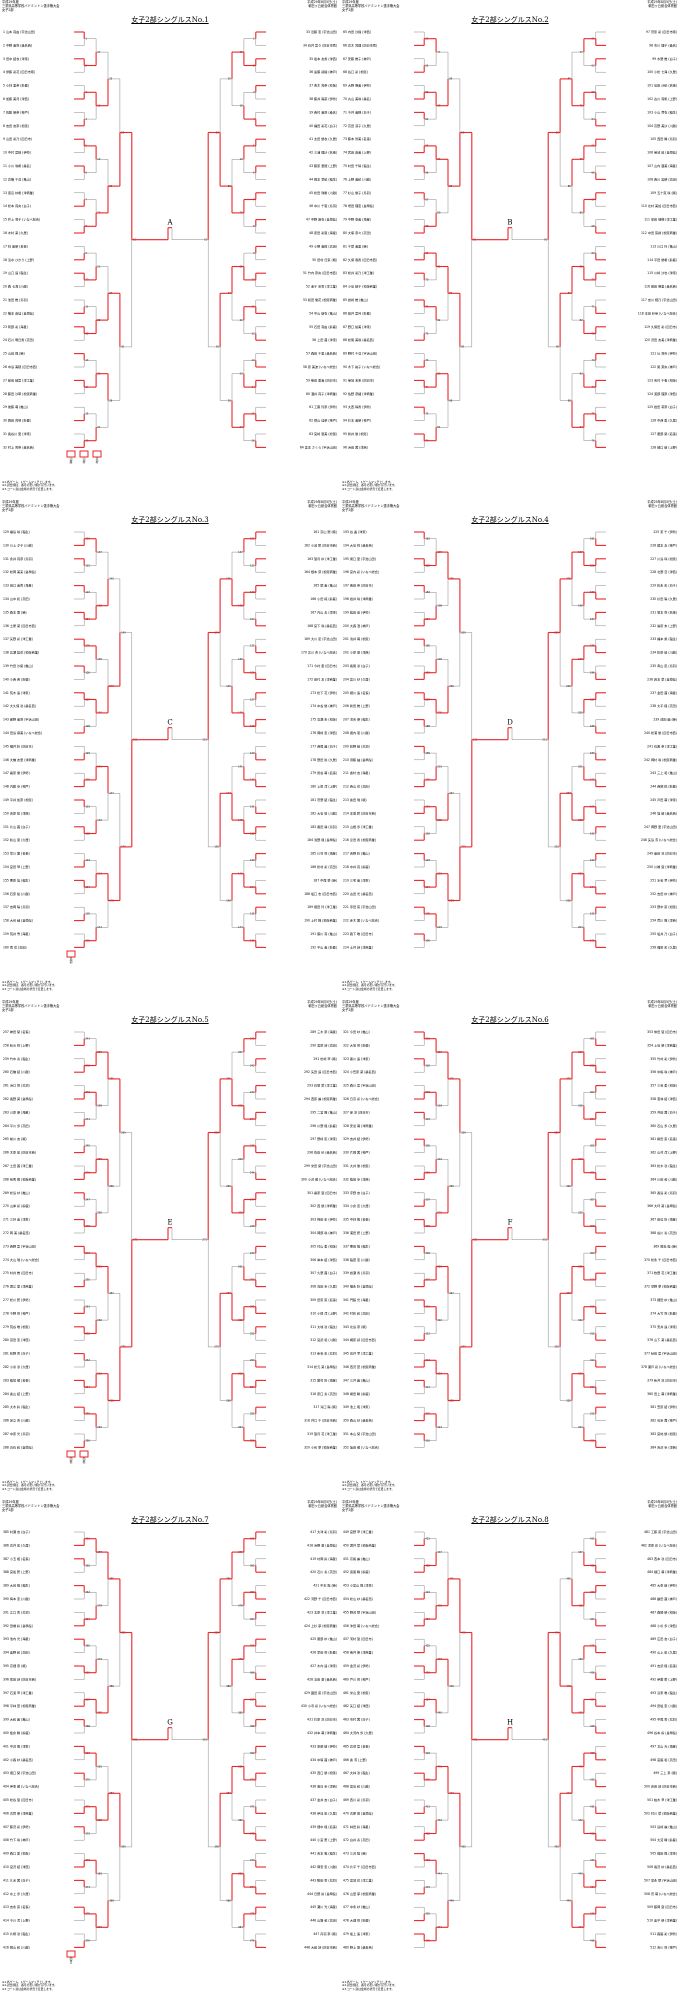 The width and height of the screenshot is (680, 2000). What do you see at coordinates (323, 1326) in the screenshot?
I see `entrant-label: 311 大城 凛 (稲生)` at bounding box center [323, 1326].